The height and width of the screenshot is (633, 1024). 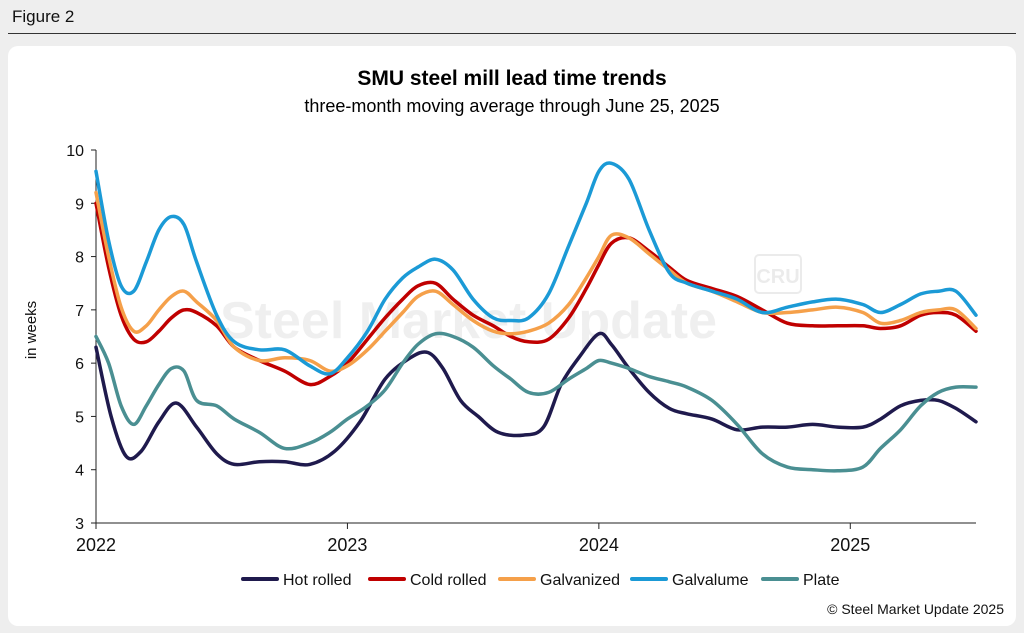 I want to click on y-axis-label: in weeks, so click(x=31, y=330).